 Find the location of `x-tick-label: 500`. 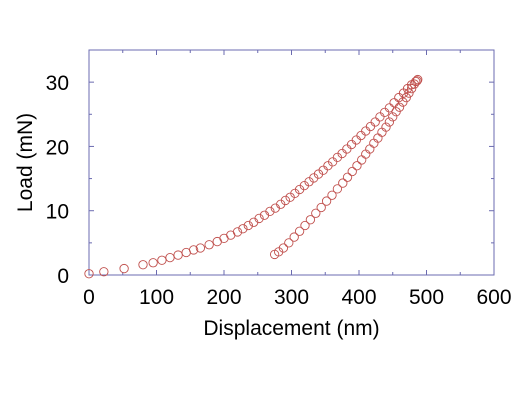

x-tick-label: 500 is located at coordinates (426, 297).